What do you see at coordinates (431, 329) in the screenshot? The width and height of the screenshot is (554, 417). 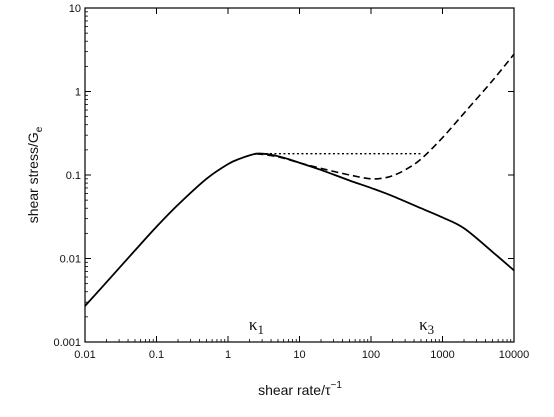 I see `kappa-subscript: 3` at bounding box center [431, 329].